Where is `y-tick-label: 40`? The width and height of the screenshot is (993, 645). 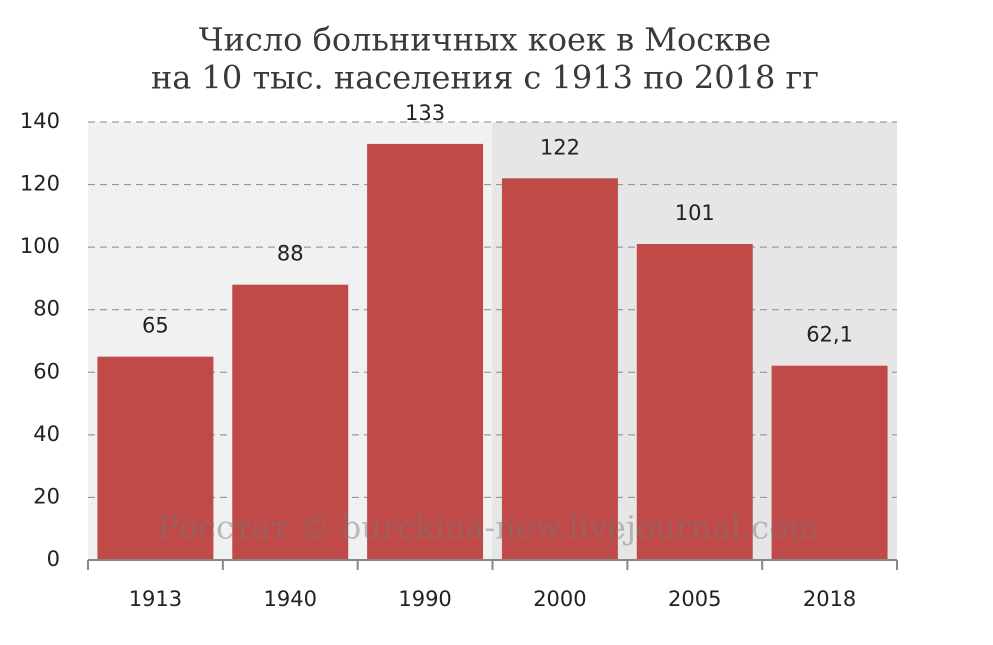 y-tick-label: 40 is located at coordinates (46, 434).